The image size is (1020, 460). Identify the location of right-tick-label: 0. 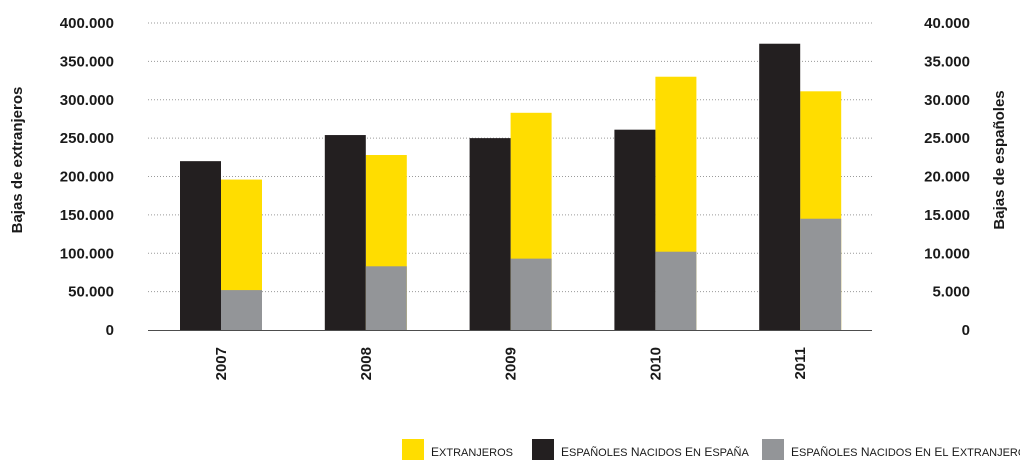
(966, 330).